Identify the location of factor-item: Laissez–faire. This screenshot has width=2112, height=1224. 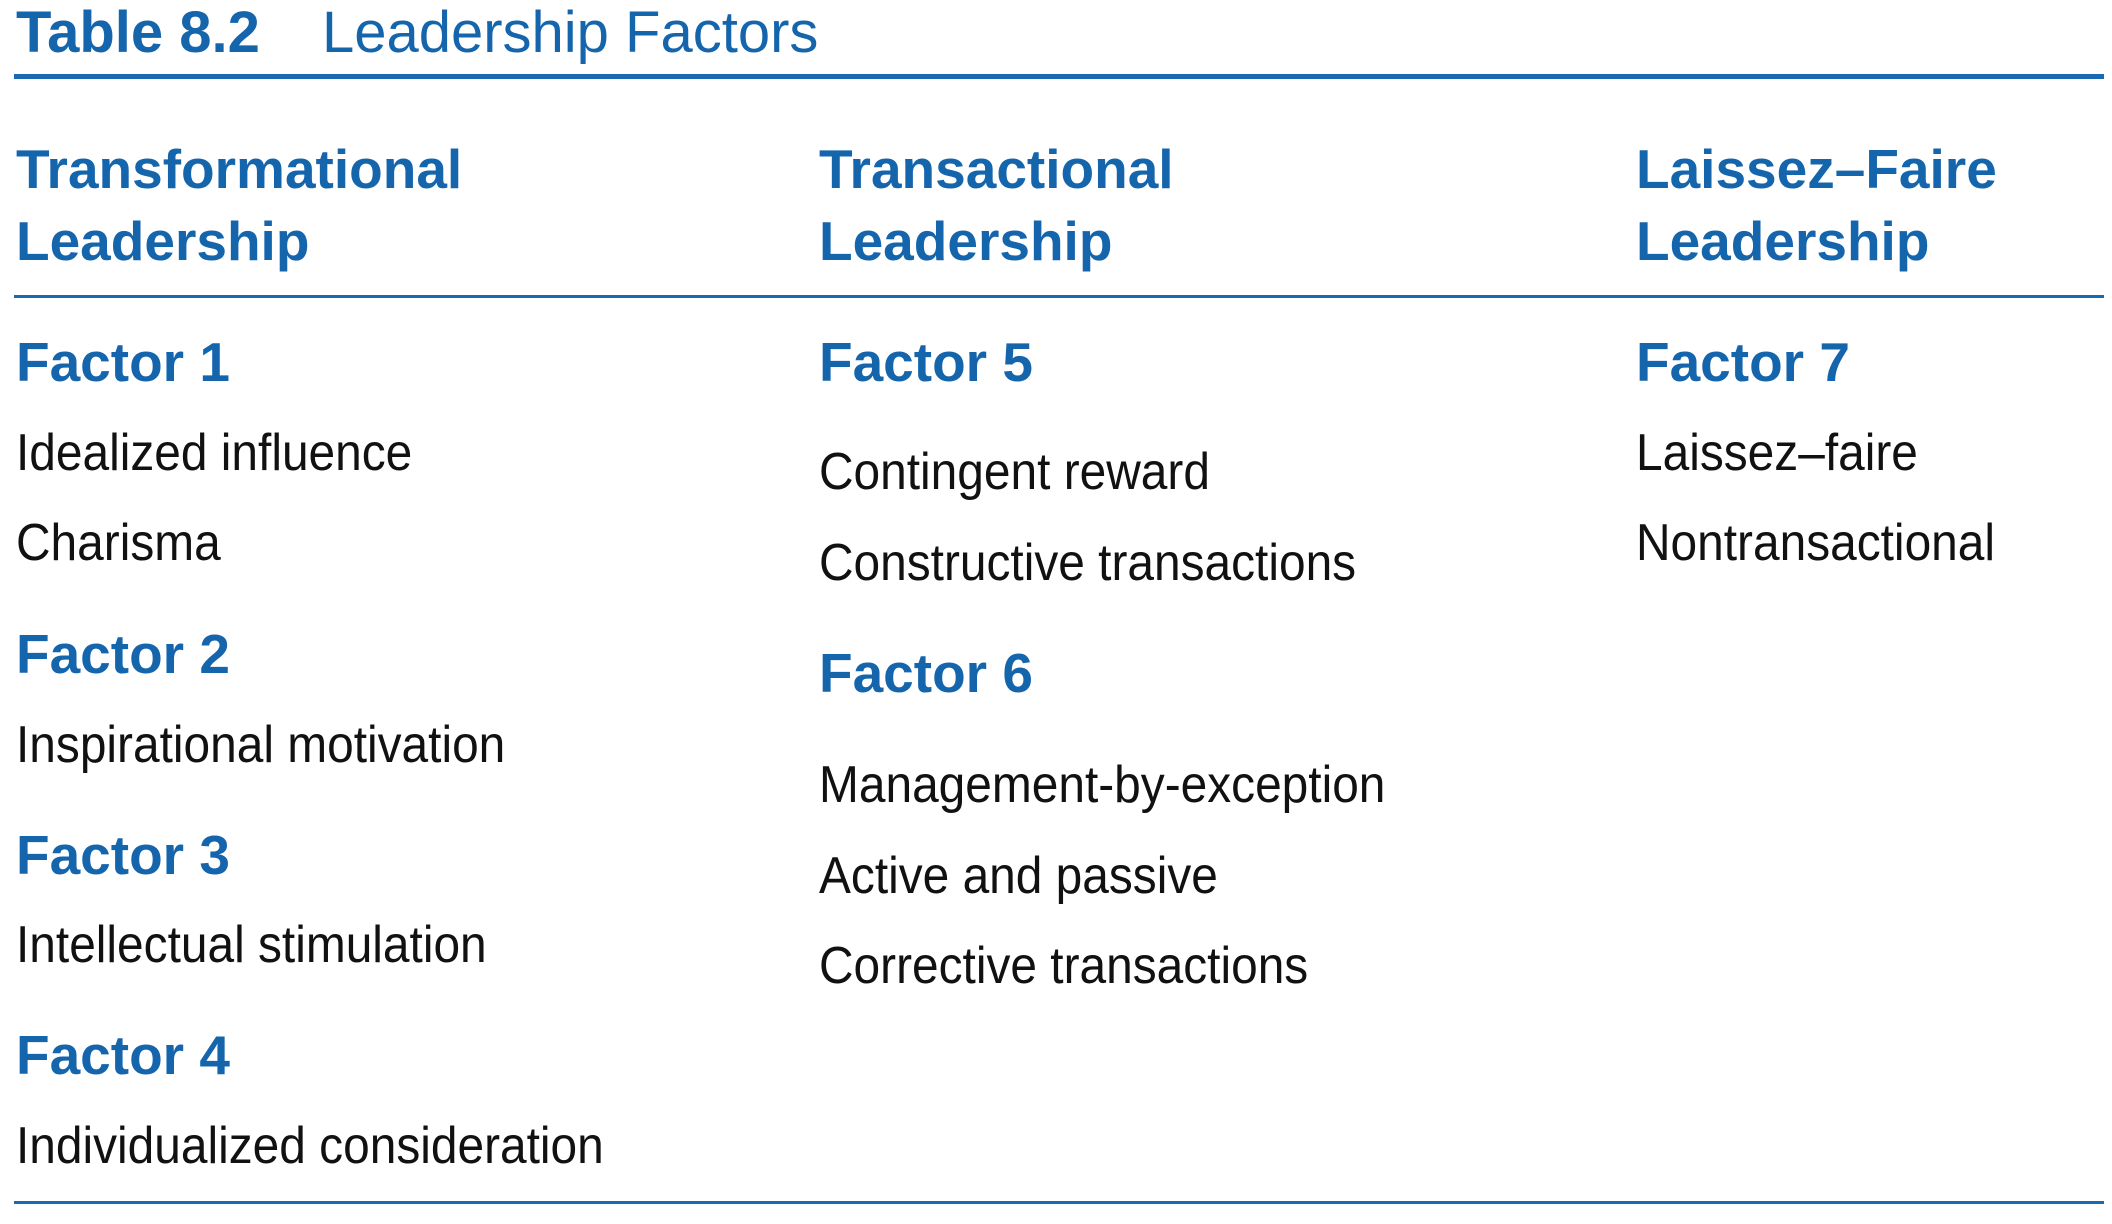
(1777, 453).